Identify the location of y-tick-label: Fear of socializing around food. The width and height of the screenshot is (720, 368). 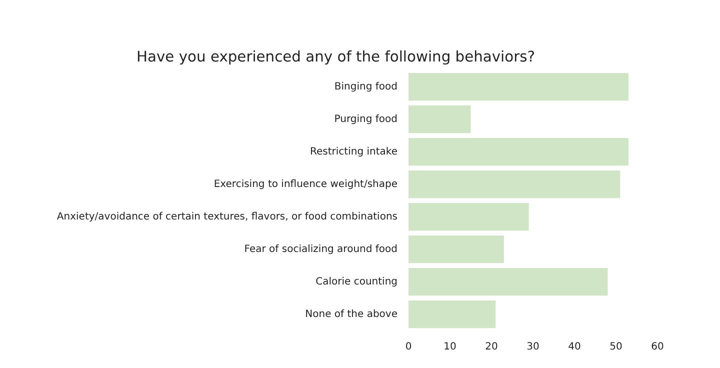
(321, 249).